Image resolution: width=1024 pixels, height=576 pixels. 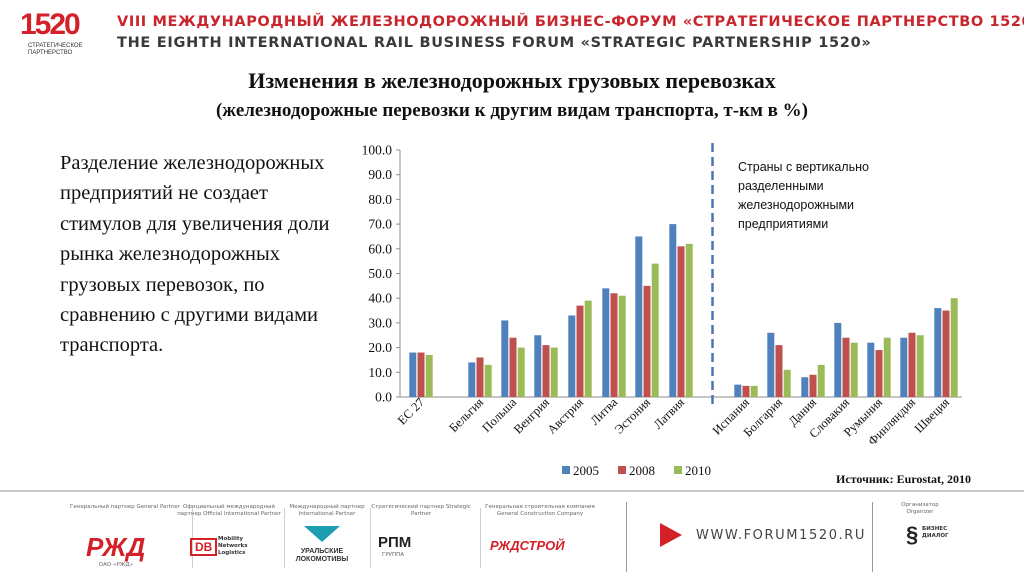 I want to click on ural-logo: УРАЛЬСКИЕ ЛОКОМОТИВЫ, so click(x=322, y=555).